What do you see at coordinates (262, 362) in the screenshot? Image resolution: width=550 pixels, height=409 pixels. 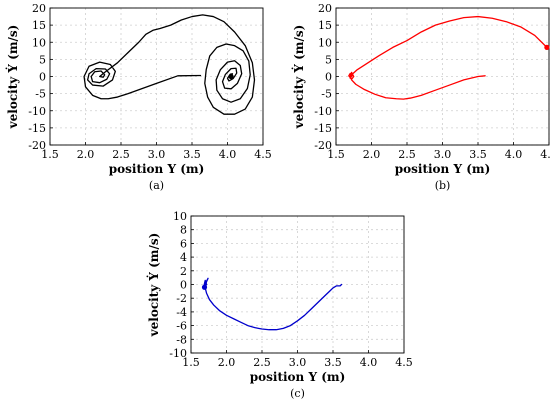 I see `chart-c-xtick-label: 2.5` at bounding box center [262, 362].